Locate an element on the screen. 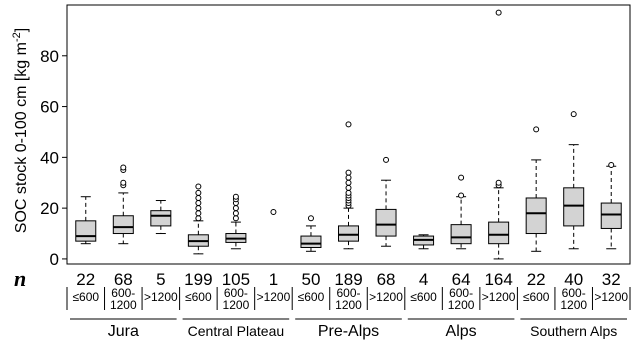  n-value: 1 is located at coordinates (273, 279).